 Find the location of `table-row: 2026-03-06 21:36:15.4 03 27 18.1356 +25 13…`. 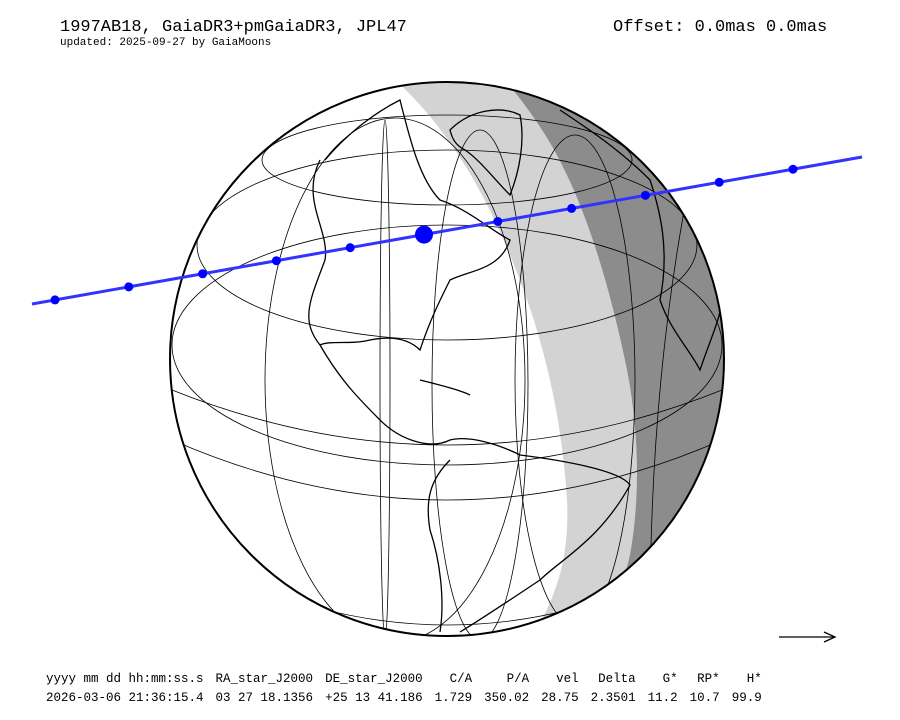

table-row: 2026-03-06 21:36:15.4 03 27 18.1356 +25 13… is located at coordinates (404, 698).